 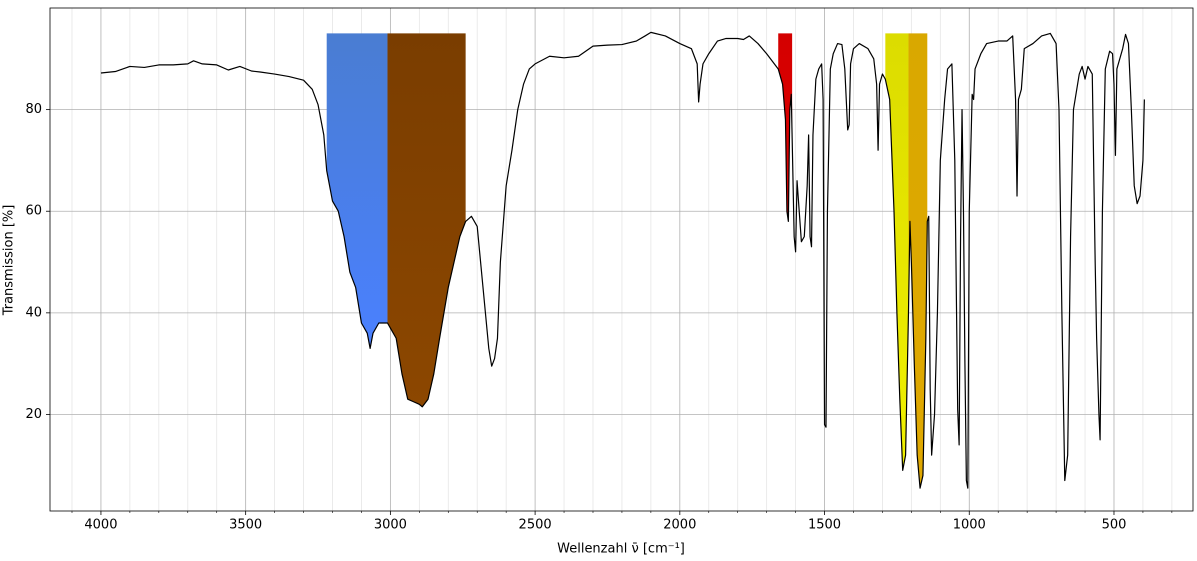 I want to click on y-tick-label: 60, so click(x=33, y=211).